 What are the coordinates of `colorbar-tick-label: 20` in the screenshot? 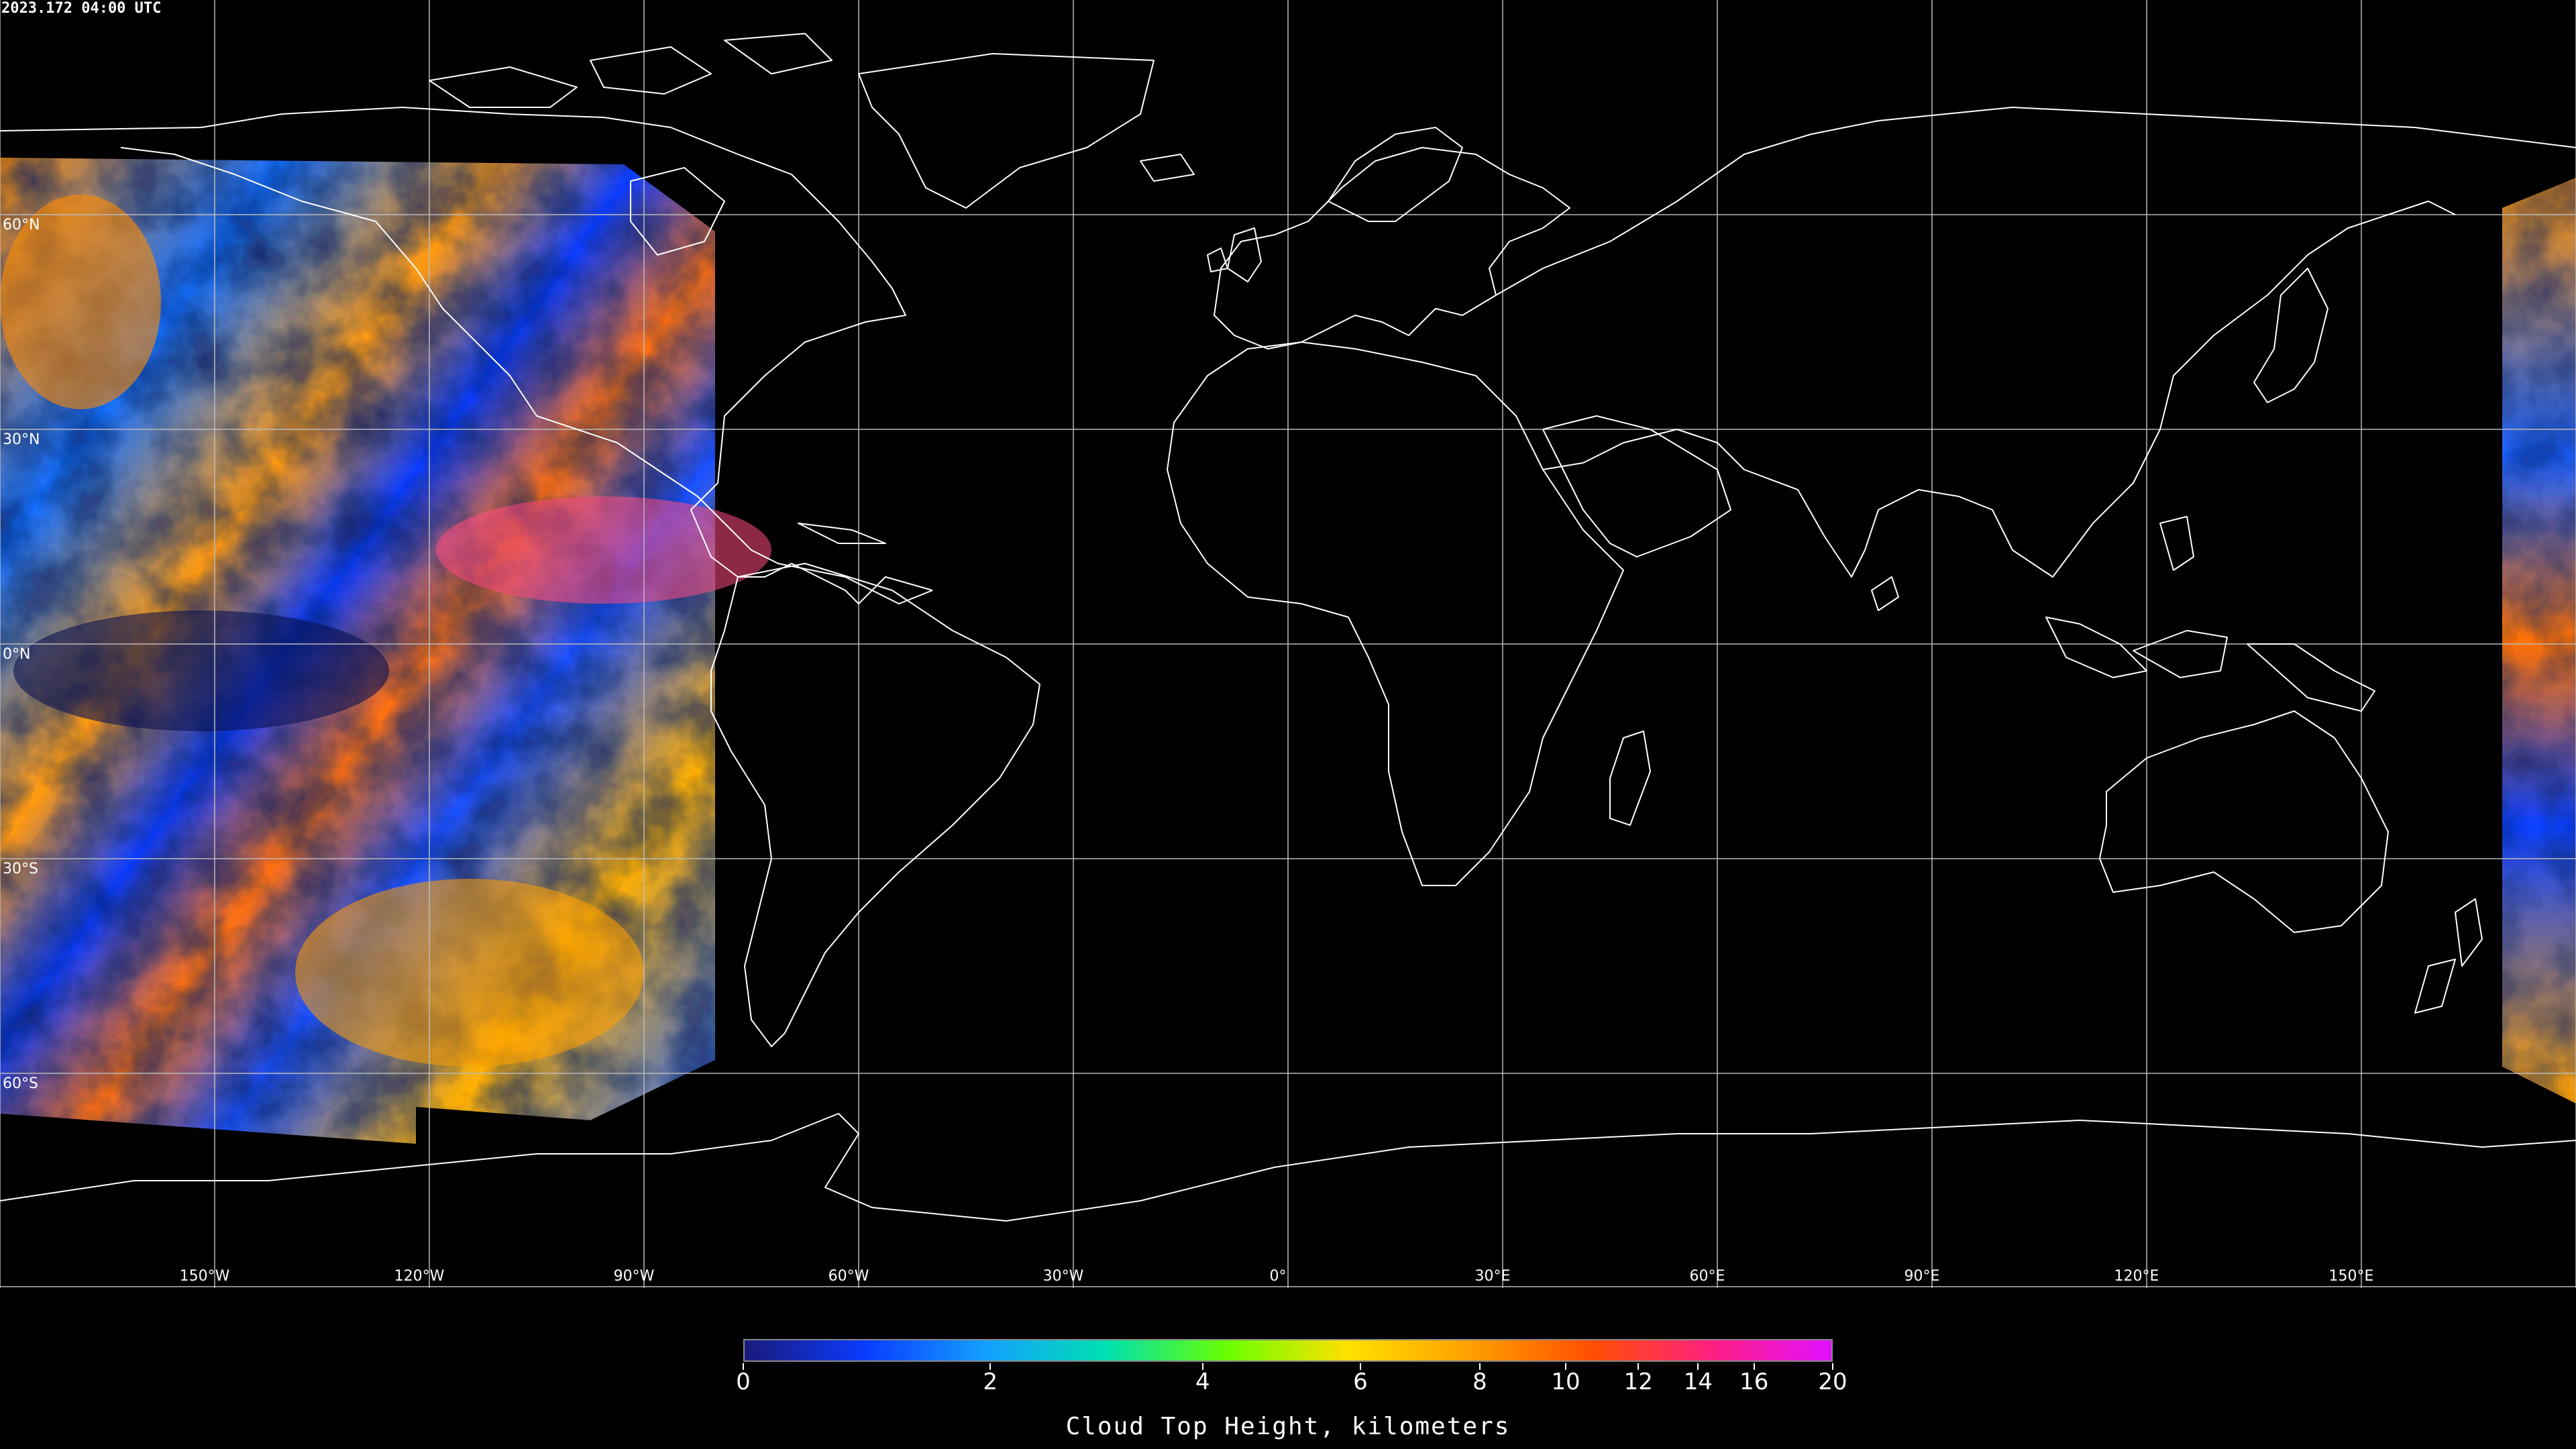 It's located at (1832, 1381).